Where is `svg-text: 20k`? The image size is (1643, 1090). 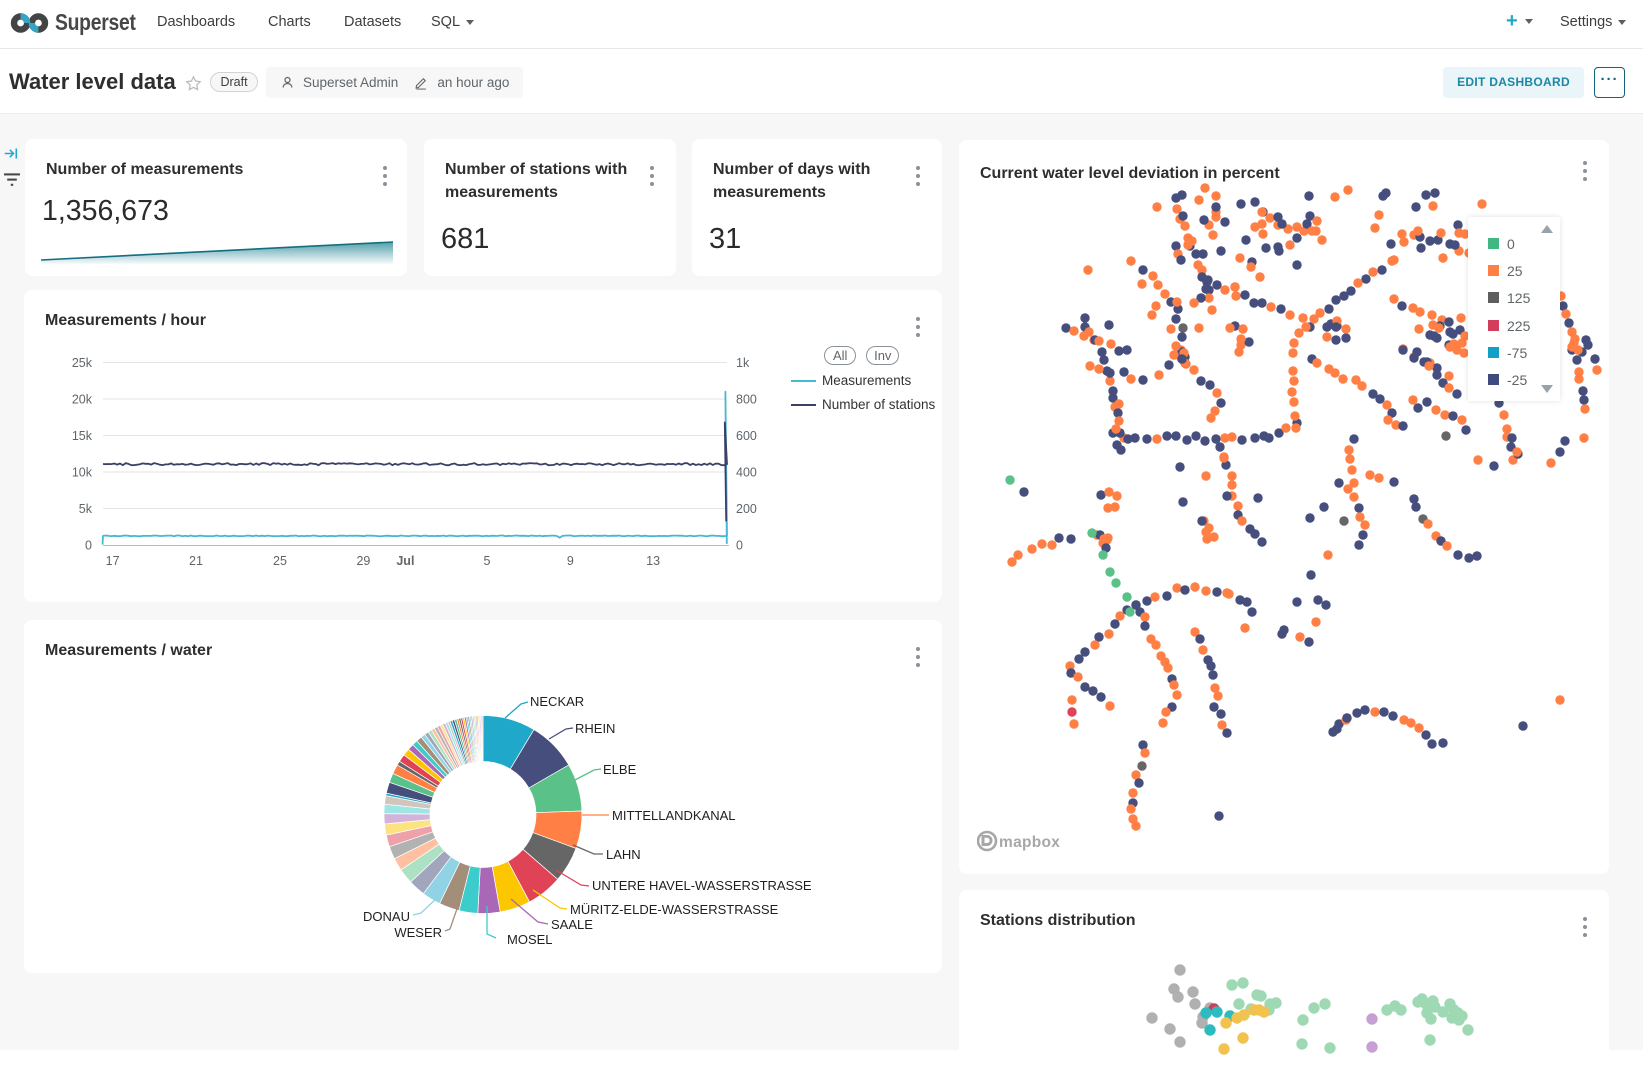
svg-text: 20k is located at coordinates (82, 400).